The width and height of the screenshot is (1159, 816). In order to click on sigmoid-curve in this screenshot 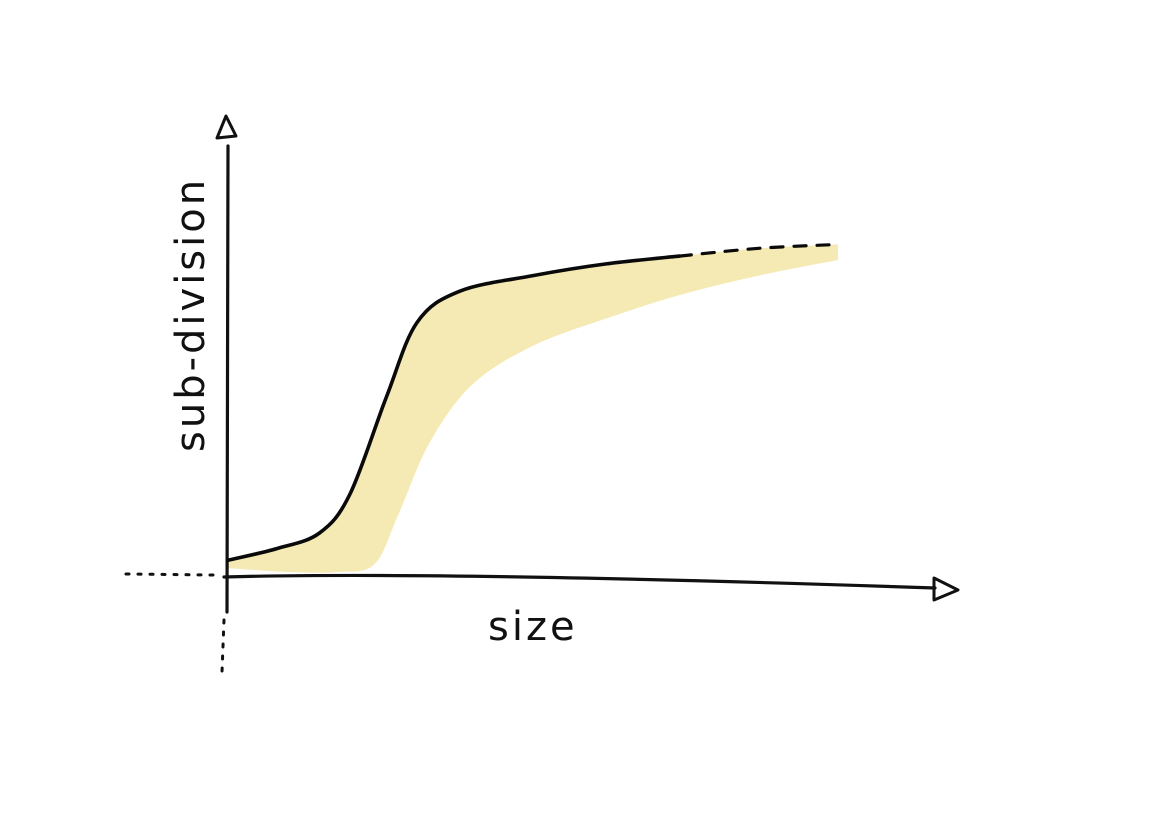, I will do `click(454, 408)`.